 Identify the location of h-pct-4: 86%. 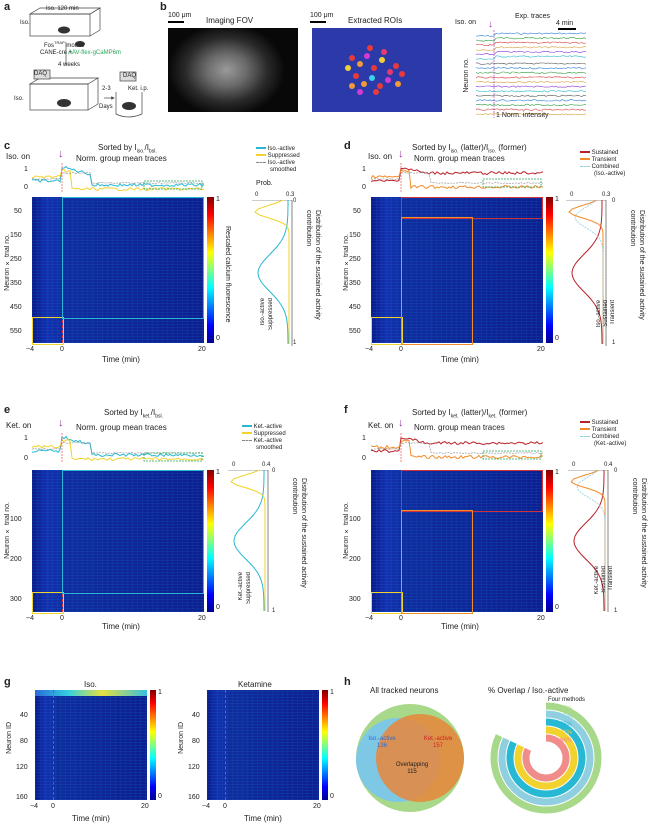
(566, 741).